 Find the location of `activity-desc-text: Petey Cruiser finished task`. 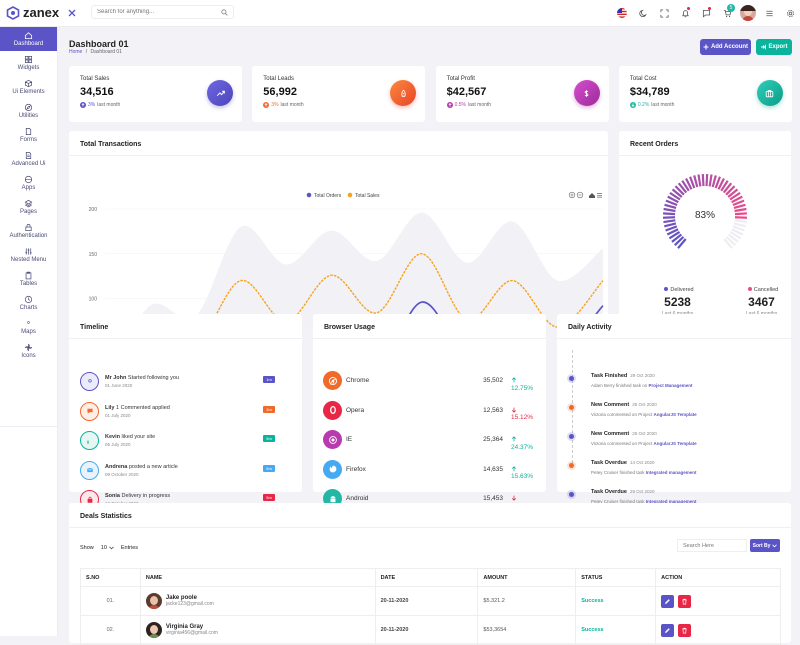

activity-desc-text: Petey Cruiser finished task is located at coordinates (618, 472).